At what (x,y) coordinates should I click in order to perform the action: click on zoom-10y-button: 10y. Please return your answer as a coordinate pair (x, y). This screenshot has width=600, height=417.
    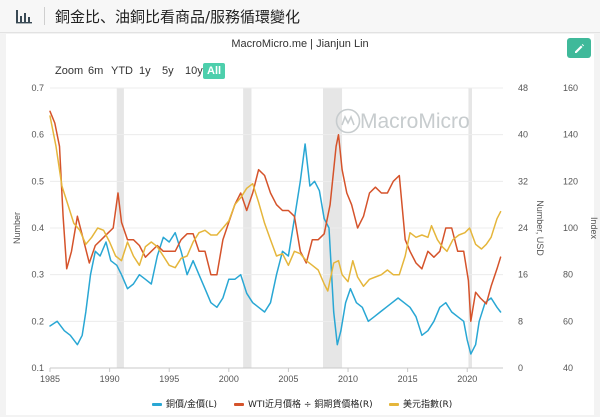
    Looking at the image, I should click on (194, 71).